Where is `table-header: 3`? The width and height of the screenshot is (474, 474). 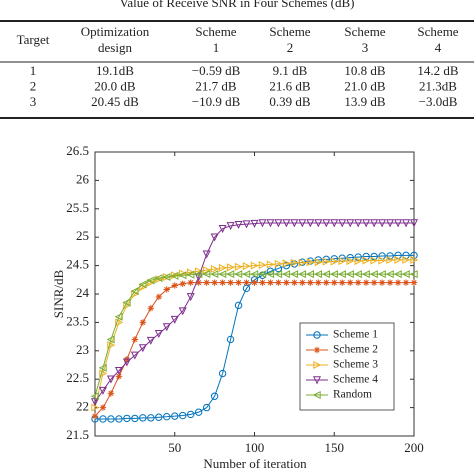
table-header: 3 is located at coordinates (365, 47).